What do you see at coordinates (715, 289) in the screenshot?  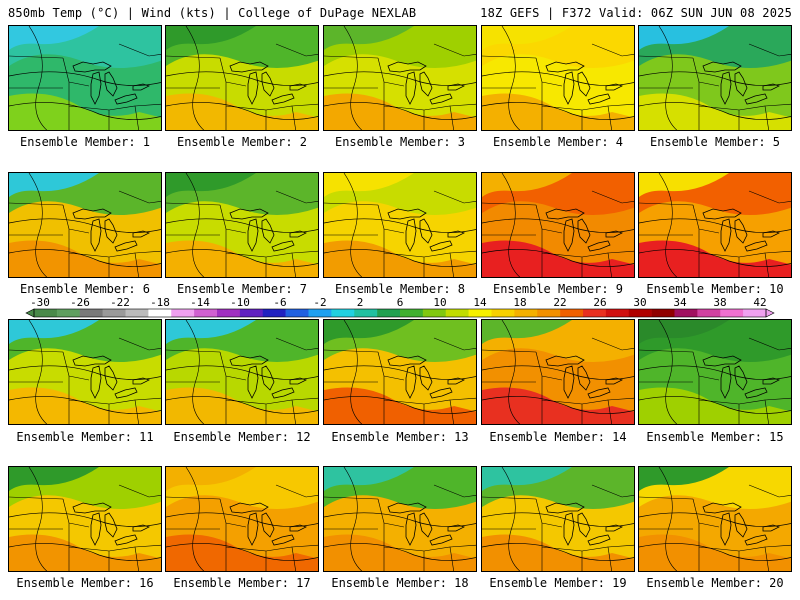 I see `ensemble-member-label: Ensemble Member: 10` at bounding box center [715, 289].